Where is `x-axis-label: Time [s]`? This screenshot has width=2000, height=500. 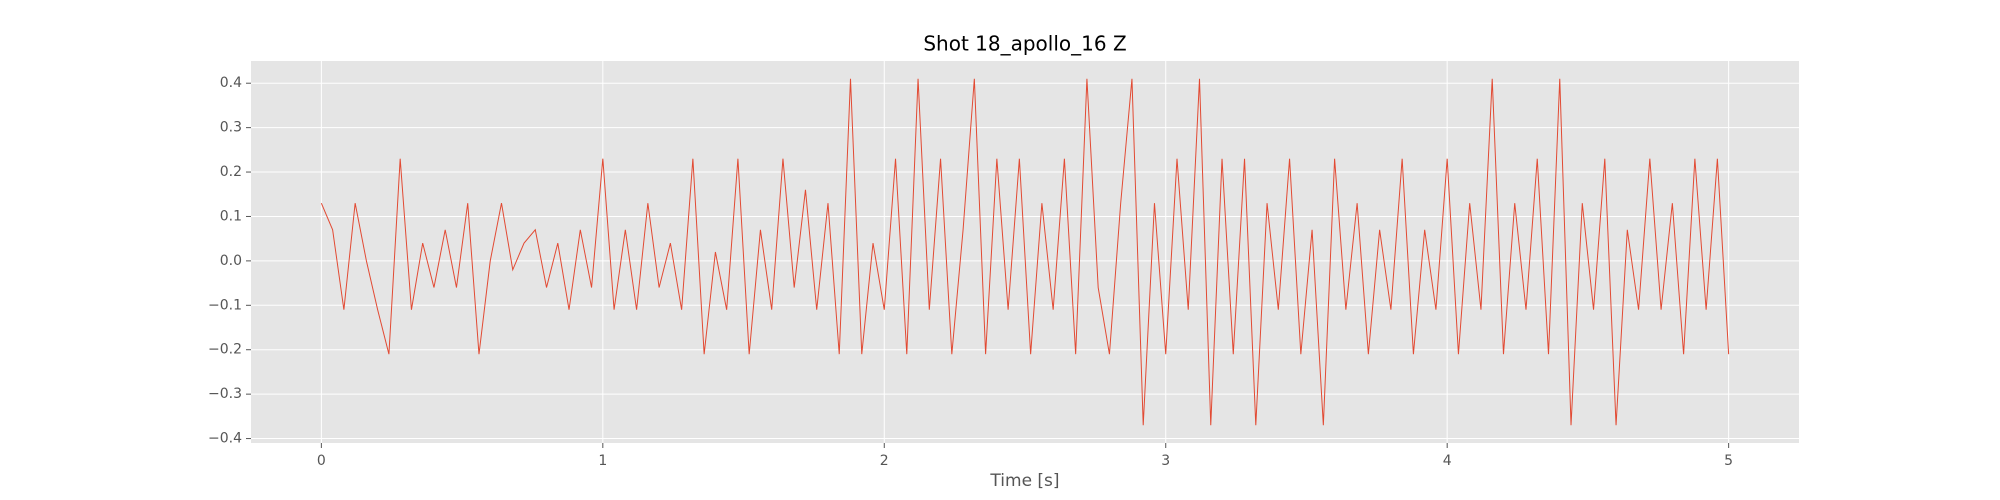
x-axis-label: Time [s] is located at coordinates (1024, 481).